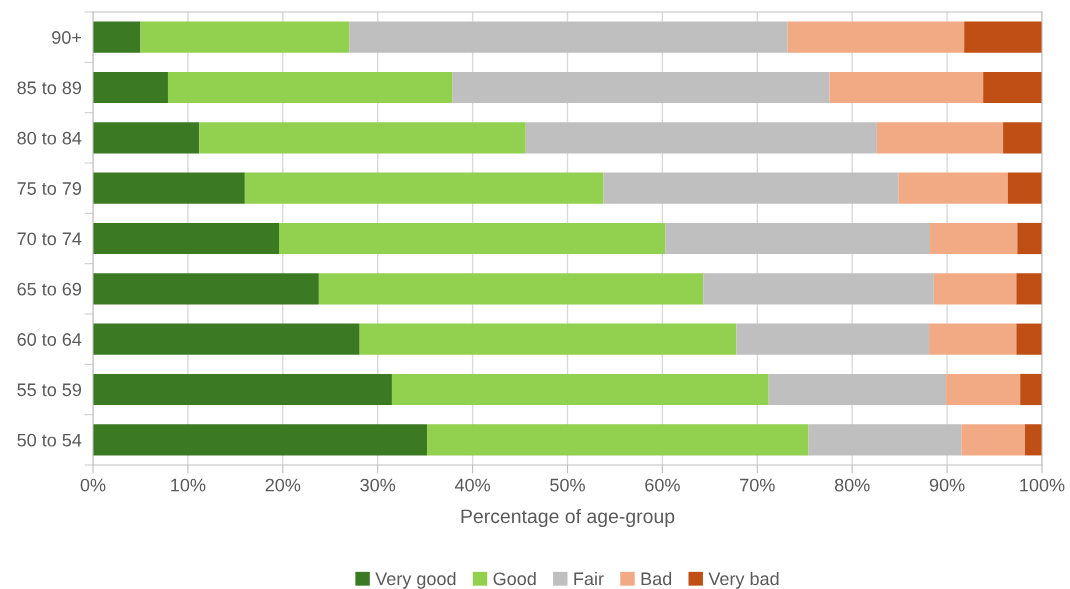  I want to click on y-tick-label: 80 to 84, so click(49, 138).